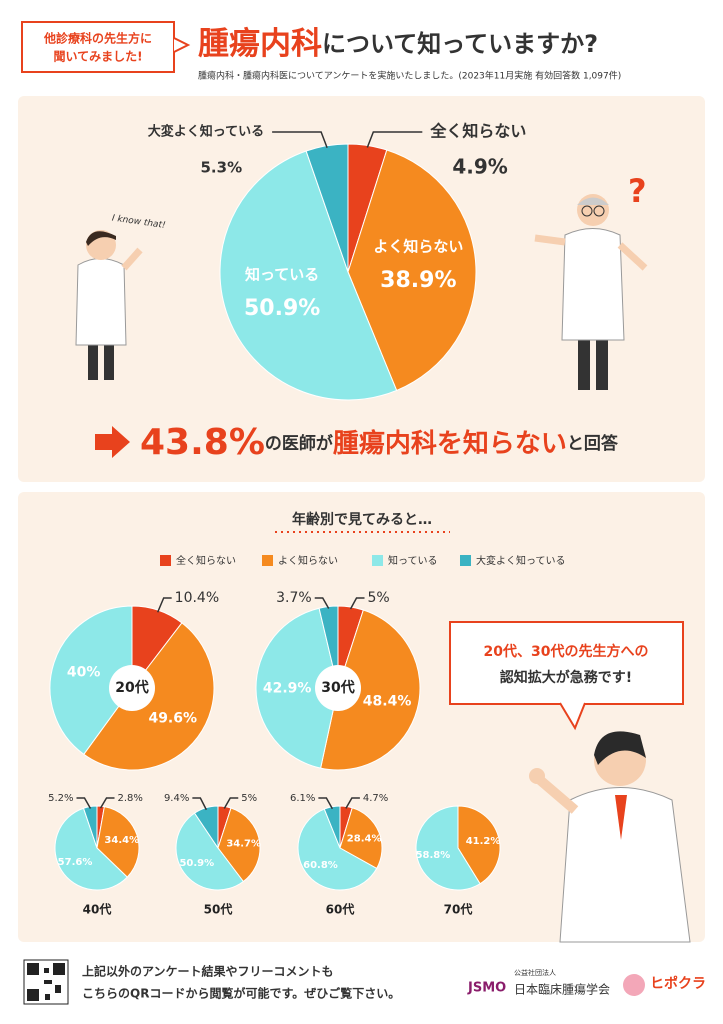  I want to click on value-label: 40%, so click(84, 672).